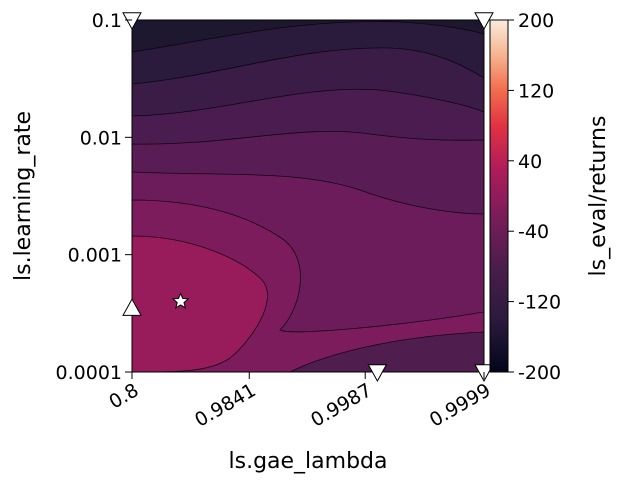 The height and width of the screenshot is (489, 624). I want to click on x-tick-label: 0.9987, so click(341, 405).